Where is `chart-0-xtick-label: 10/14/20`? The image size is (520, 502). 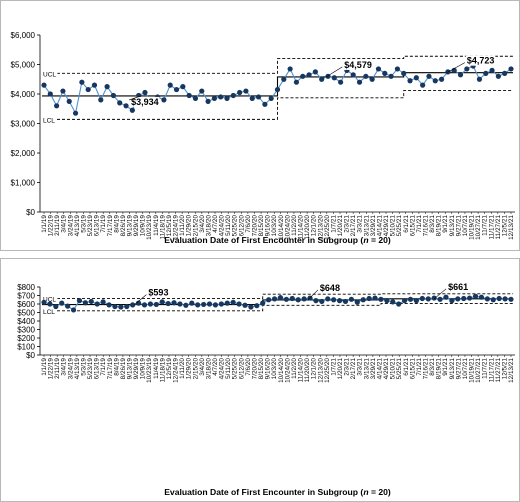 chart-0-xtick-label: 10/14/20 is located at coordinates (281, 227).